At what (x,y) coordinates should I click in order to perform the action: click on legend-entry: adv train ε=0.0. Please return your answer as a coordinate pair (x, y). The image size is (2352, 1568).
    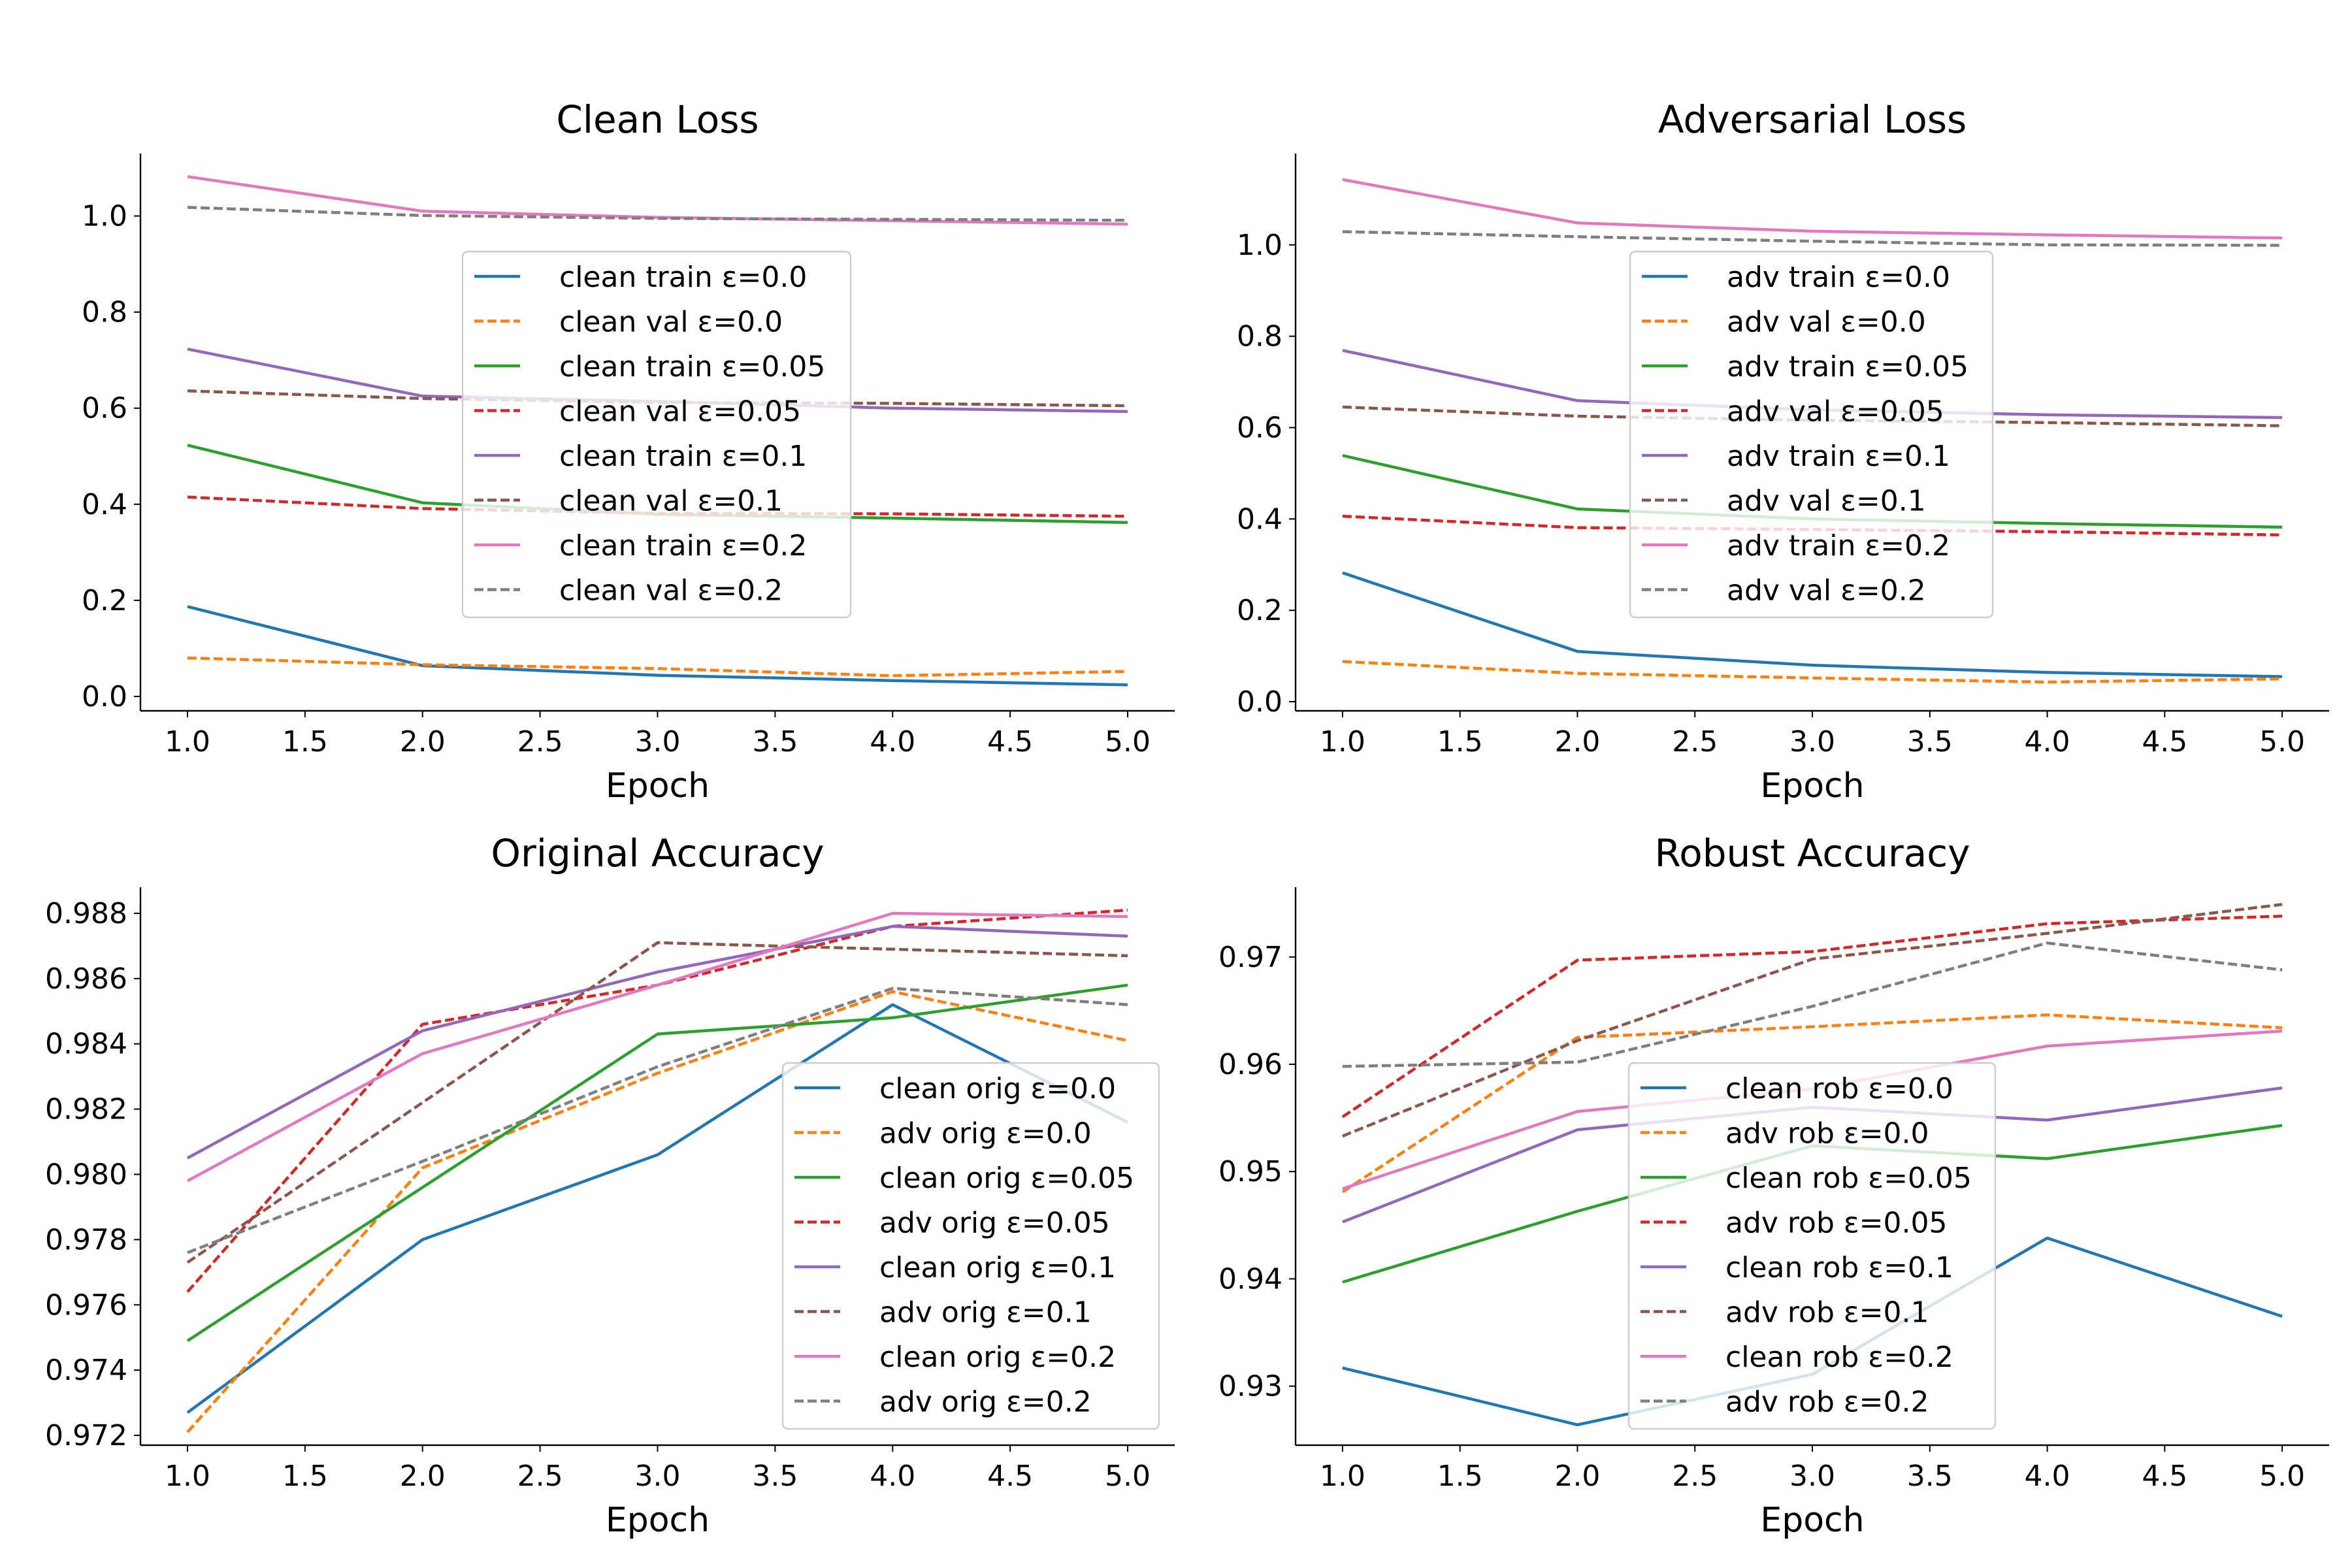
    Looking at the image, I should click on (1838, 277).